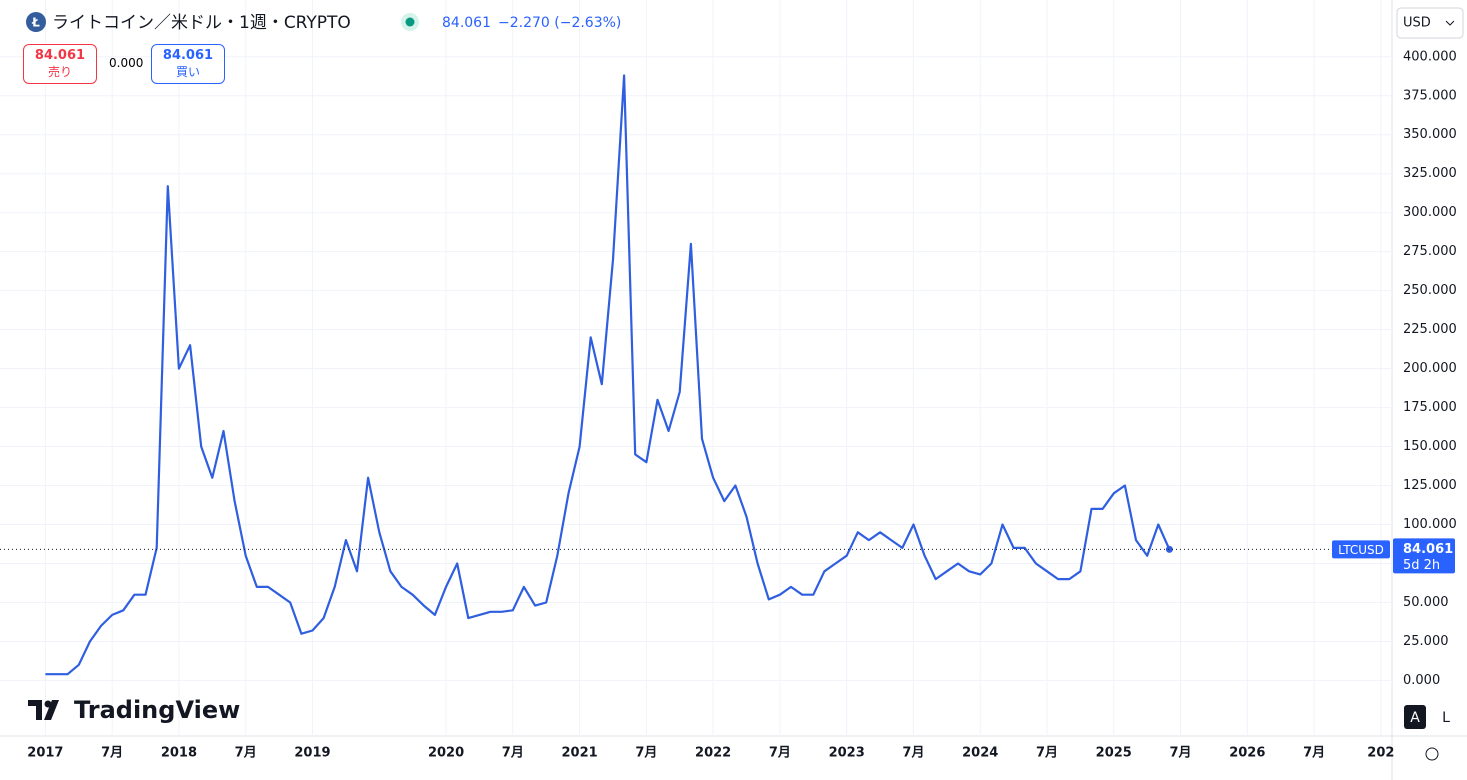 This screenshot has width=1467, height=780. Describe the element at coordinates (579, 753) in the screenshot. I see `x-tick-label: 2021` at that location.